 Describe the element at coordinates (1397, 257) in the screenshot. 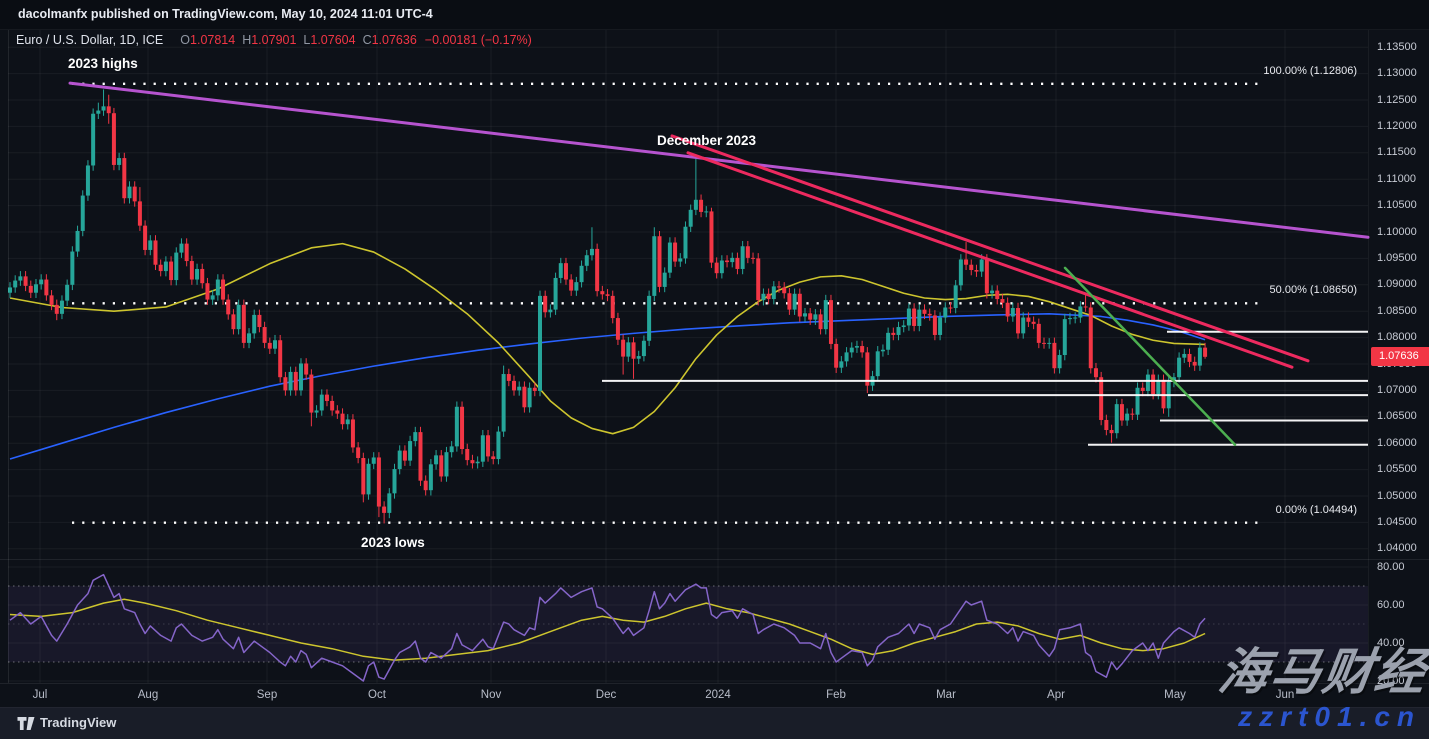

I see `price-tick-label: 1.09500` at that location.